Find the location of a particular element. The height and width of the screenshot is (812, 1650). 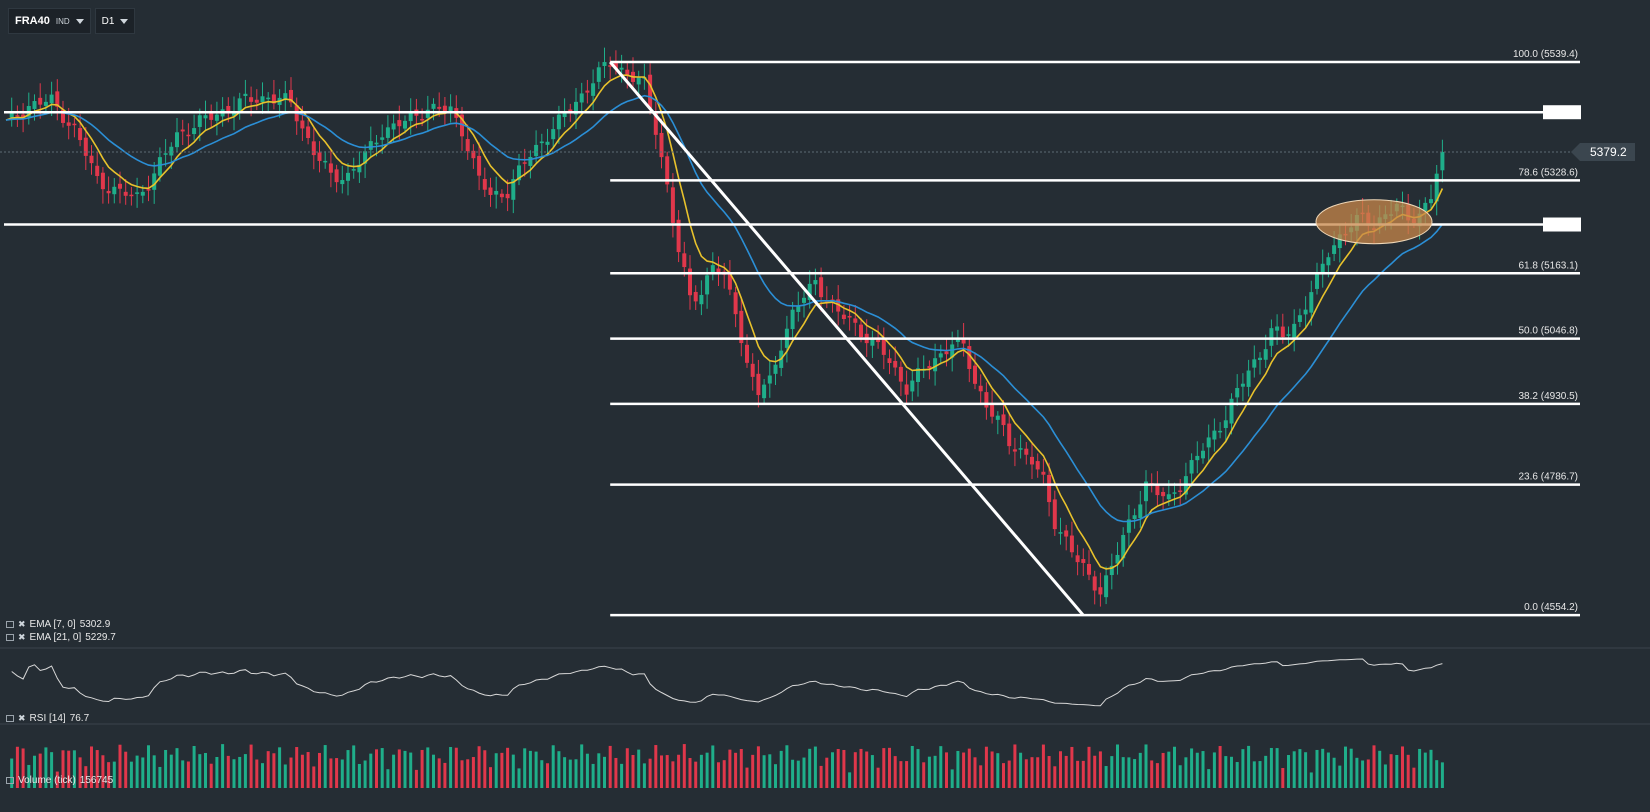

fib-level-label: 38.2 (4930.5) is located at coordinates (1549, 396).